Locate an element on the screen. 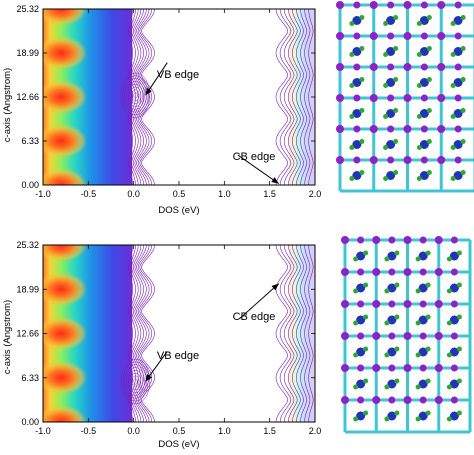 This screenshot has width=474, height=455. vb-edge-contours is located at coordinates (135, 381).